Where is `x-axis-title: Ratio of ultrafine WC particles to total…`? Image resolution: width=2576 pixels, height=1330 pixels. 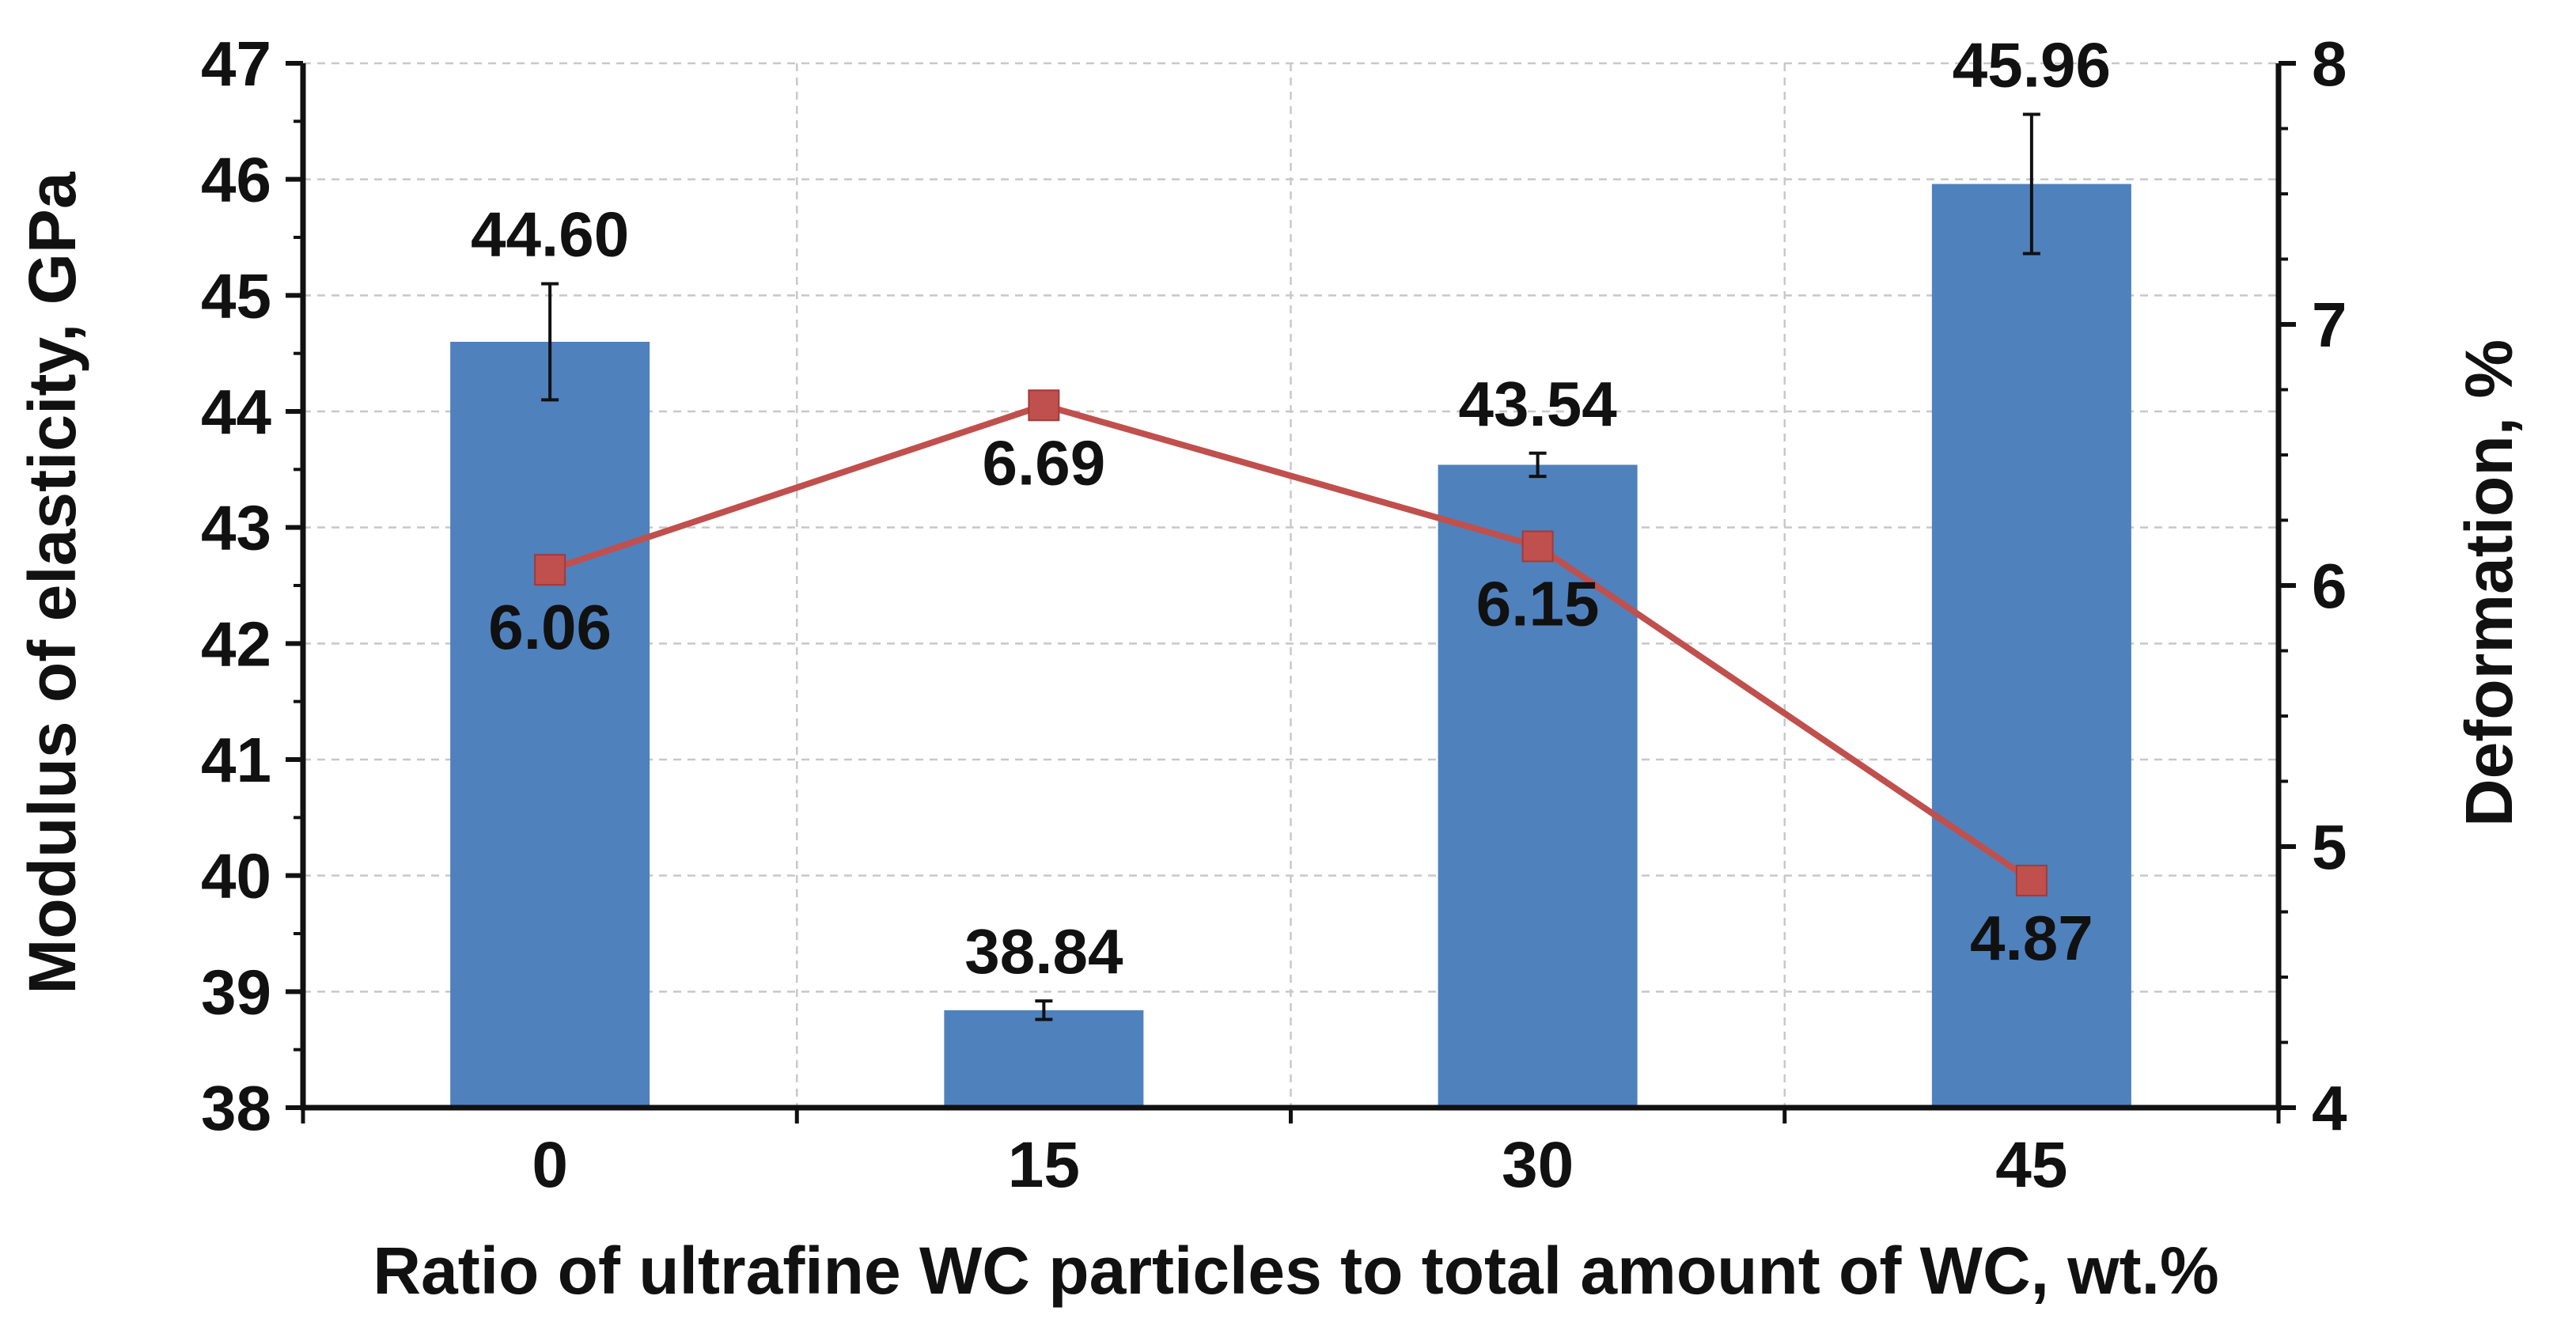
x-axis-title: Ratio of ultrafine WC particles to total… is located at coordinates (1295, 1271).